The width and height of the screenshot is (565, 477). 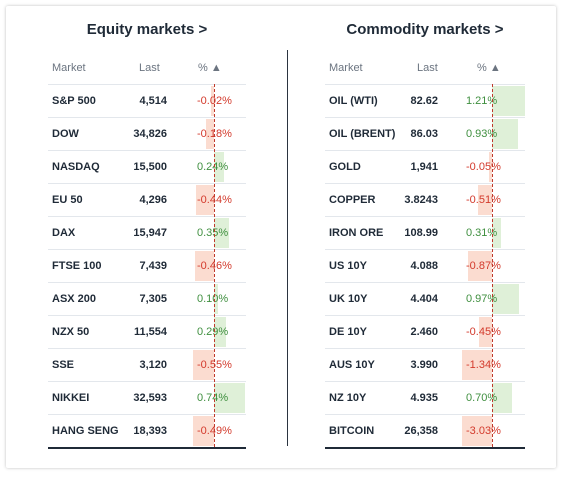 I want to click on table-row: GOLD 1,941 -0.05%, so click(x=425, y=167).